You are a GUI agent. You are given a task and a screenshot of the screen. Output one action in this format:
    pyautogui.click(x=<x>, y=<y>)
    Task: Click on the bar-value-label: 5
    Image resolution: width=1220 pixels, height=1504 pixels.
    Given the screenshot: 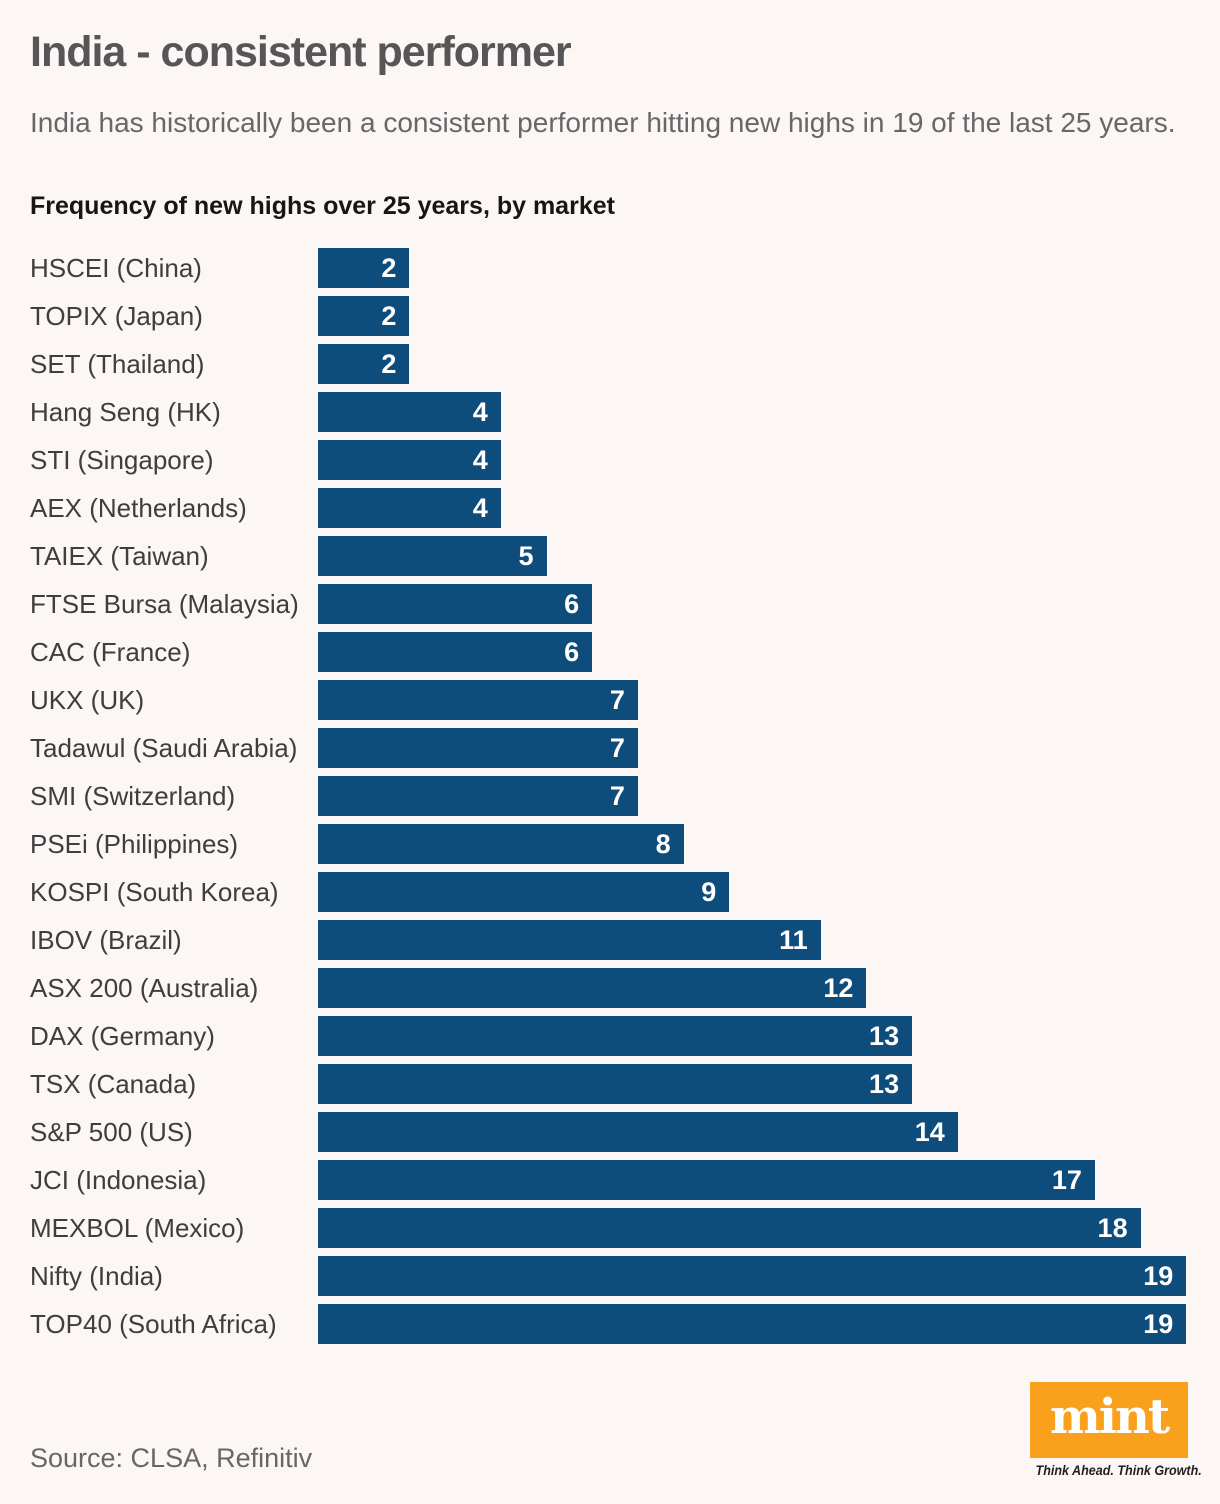 What is the action you would take?
    pyautogui.click(x=526, y=555)
    